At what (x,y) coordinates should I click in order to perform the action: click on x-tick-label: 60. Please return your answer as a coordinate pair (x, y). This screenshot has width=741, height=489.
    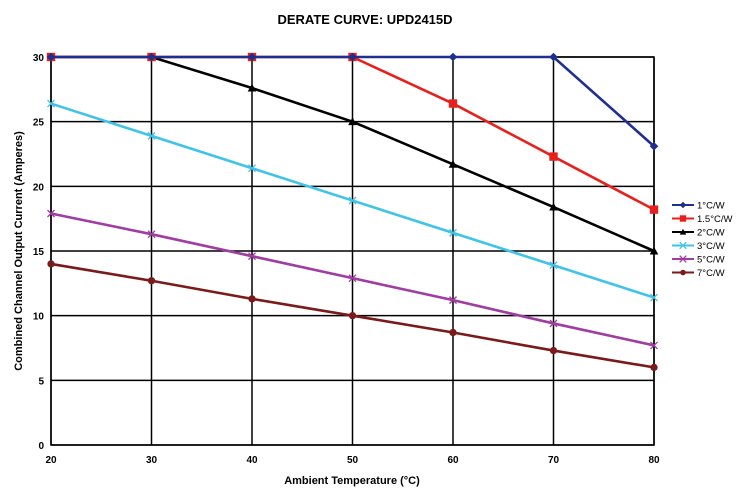
    Looking at the image, I should click on (453, 460).